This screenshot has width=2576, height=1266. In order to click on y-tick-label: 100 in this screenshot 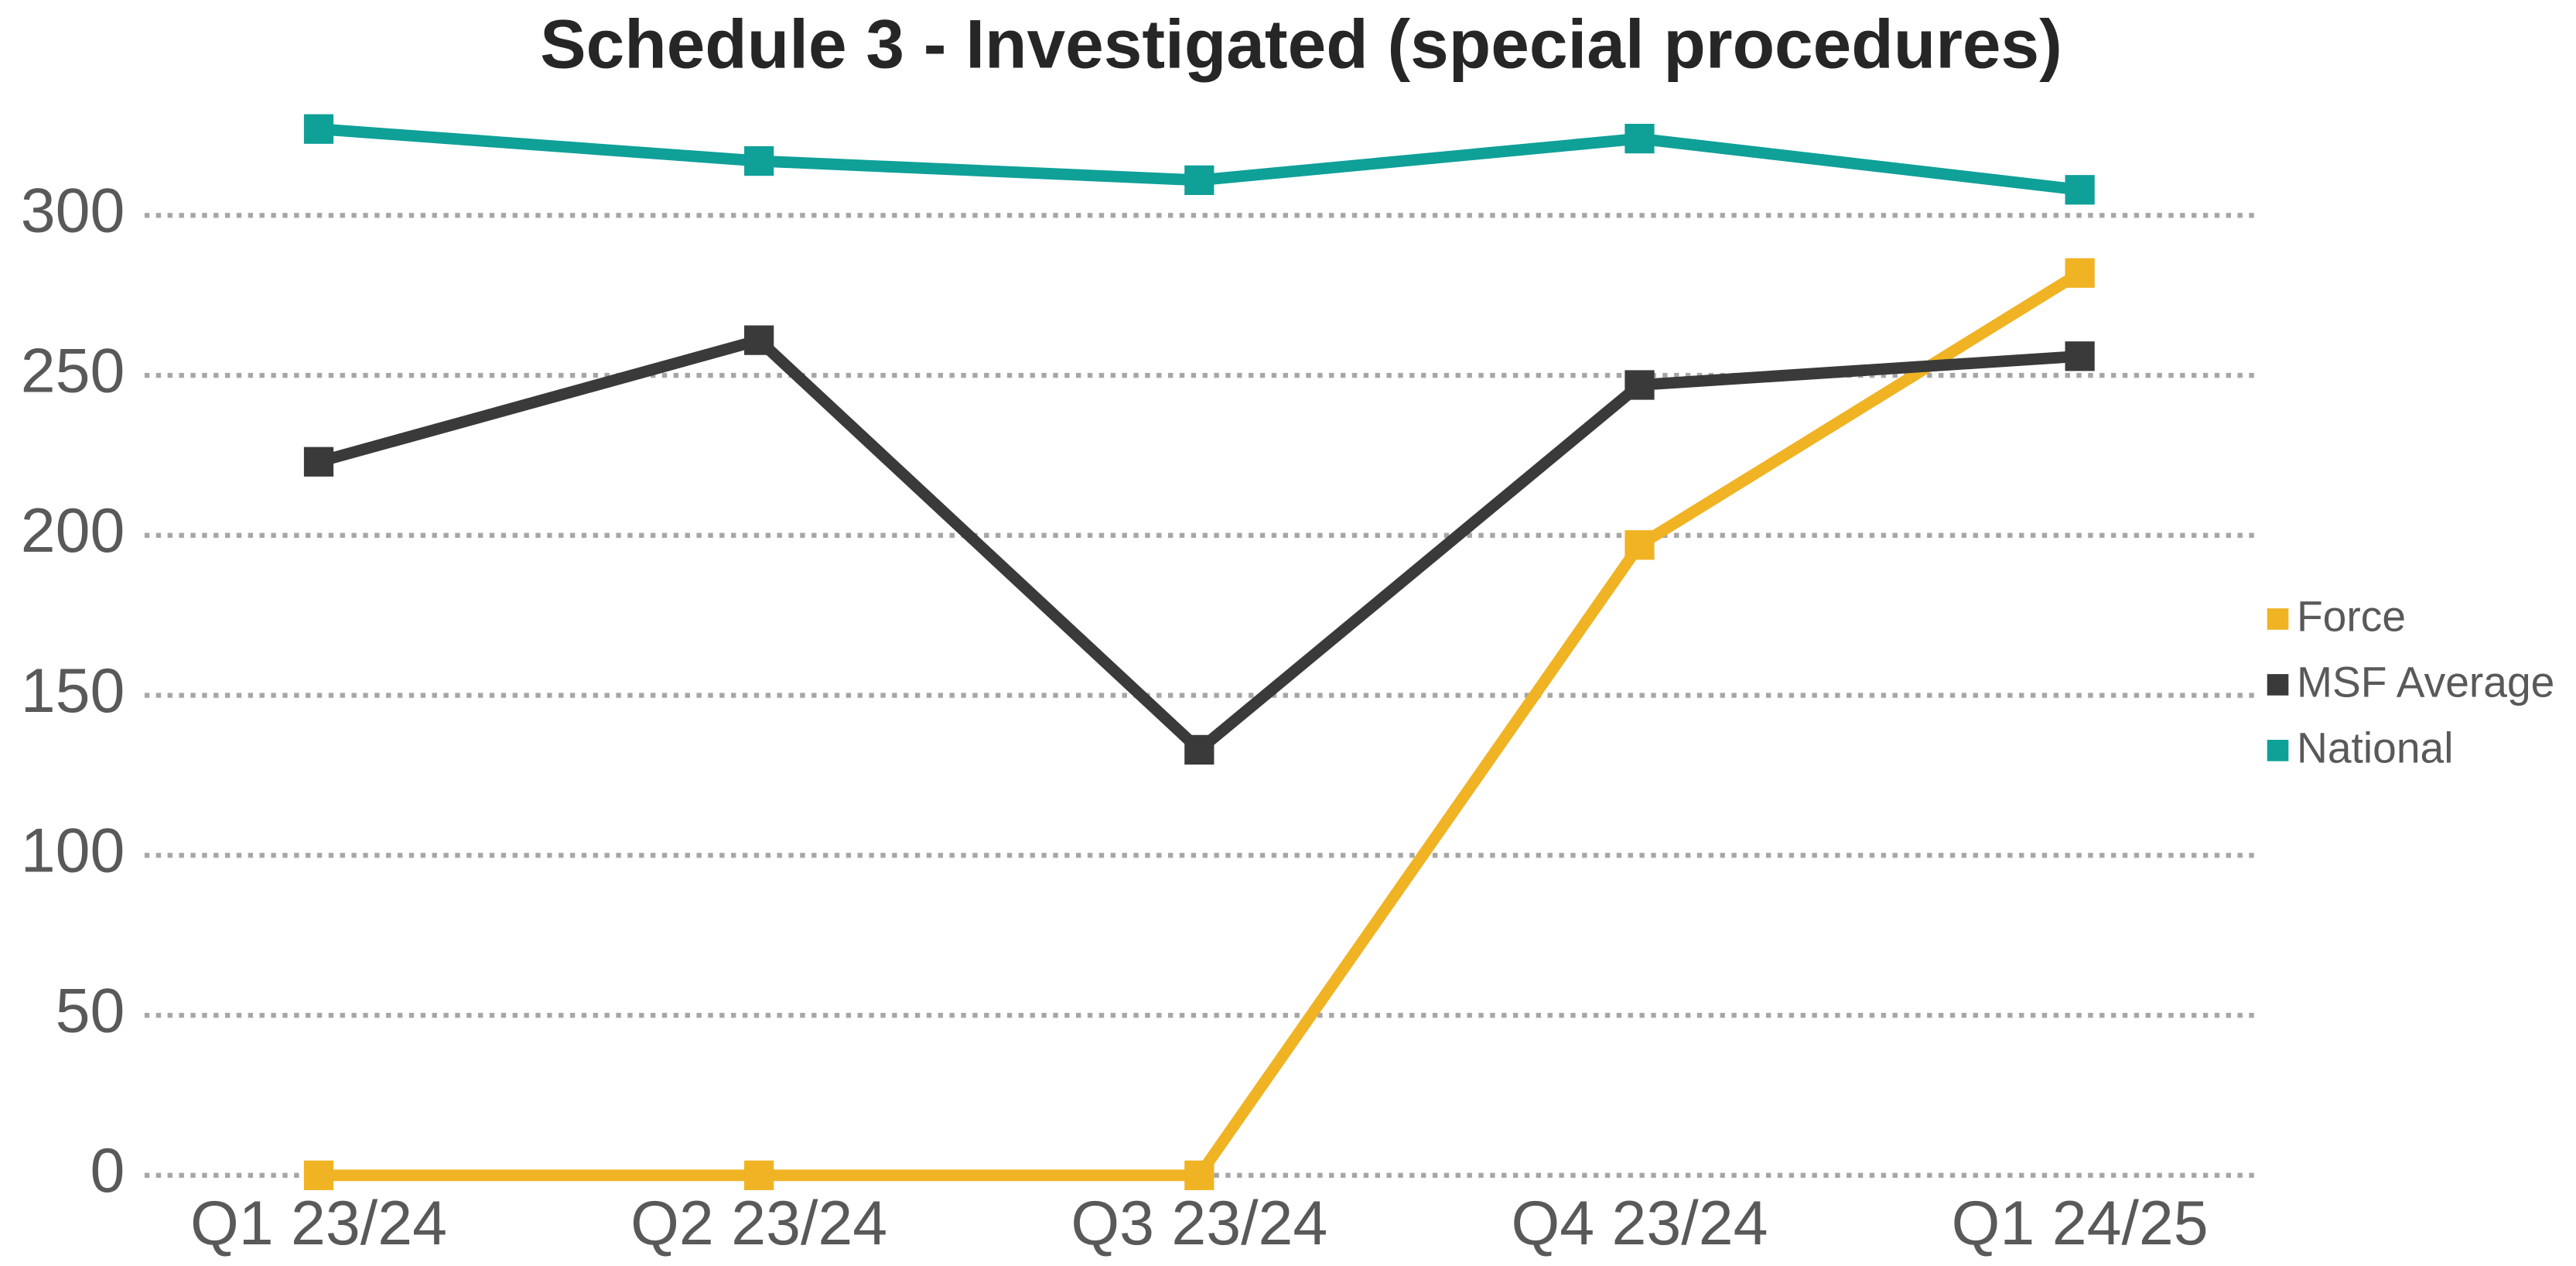, I will do `click(73, 851)`.